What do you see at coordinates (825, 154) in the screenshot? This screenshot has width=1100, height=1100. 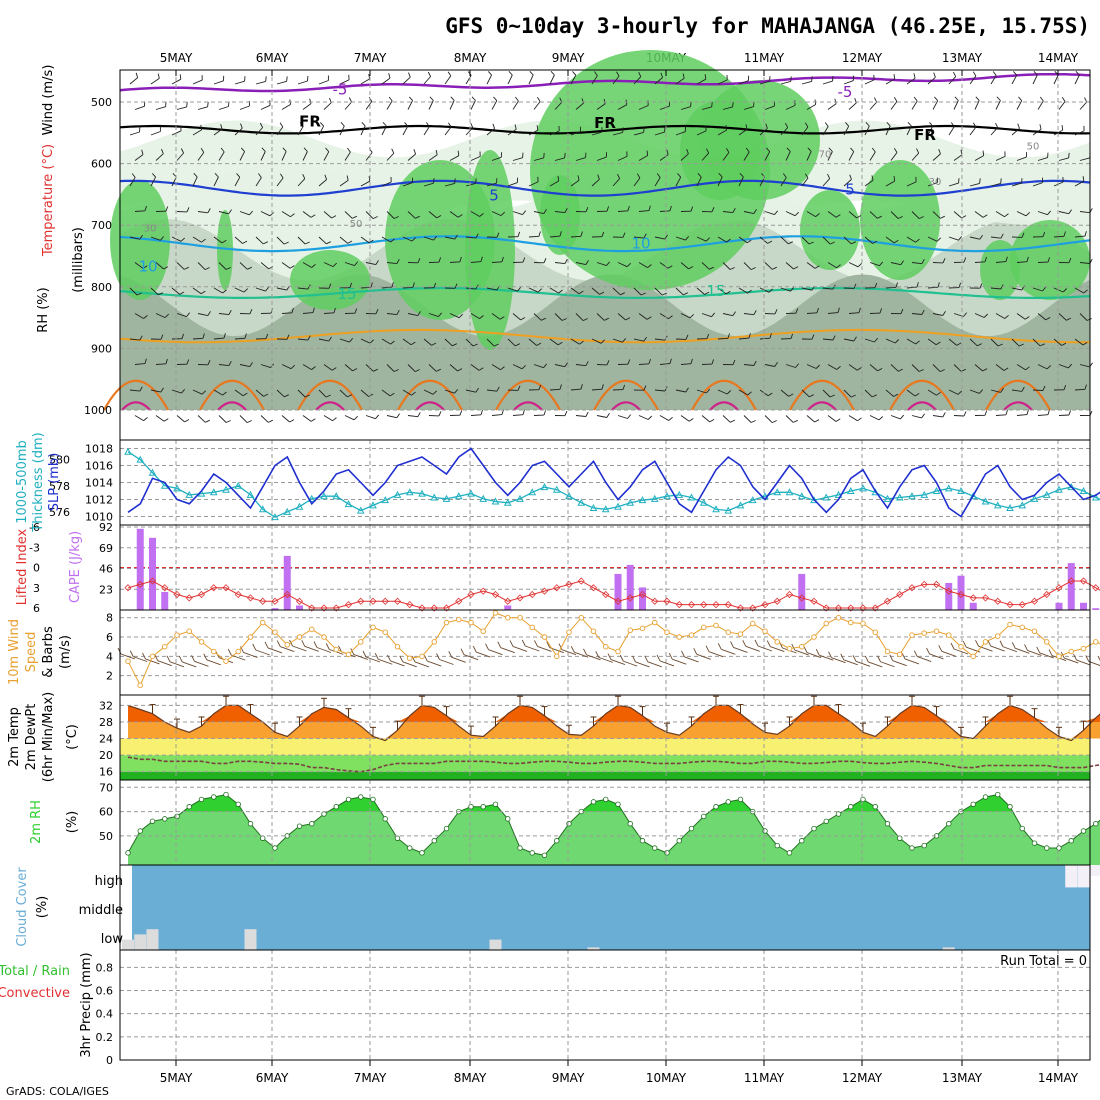 I see `contour-label: 70` at bounding box center [825, 154].